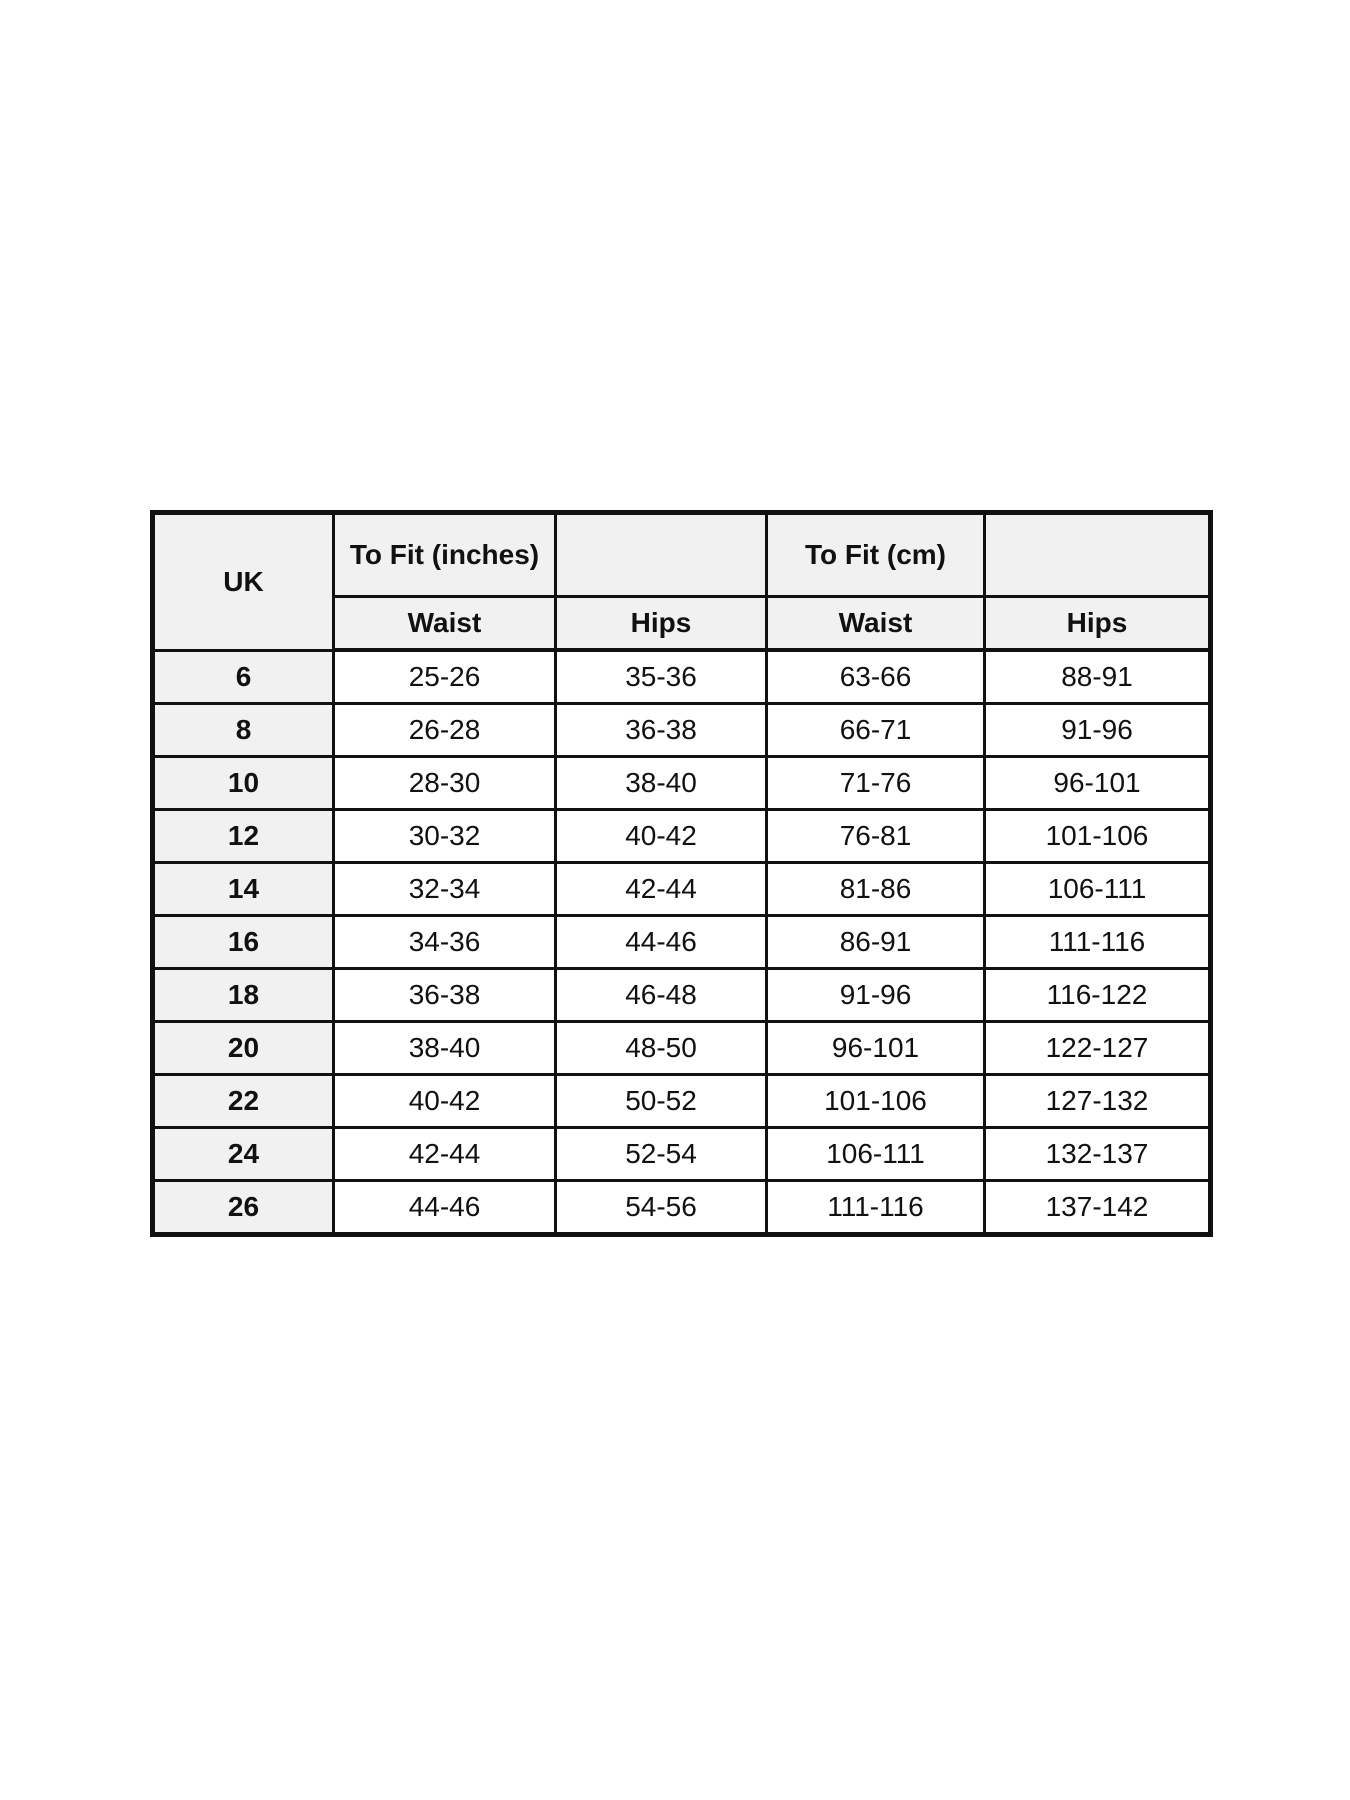 Image resolution: width=1350 pixels, height=1800 pixels. I want to click on hips-inches-cell: 50-52, so click(661, 1101).